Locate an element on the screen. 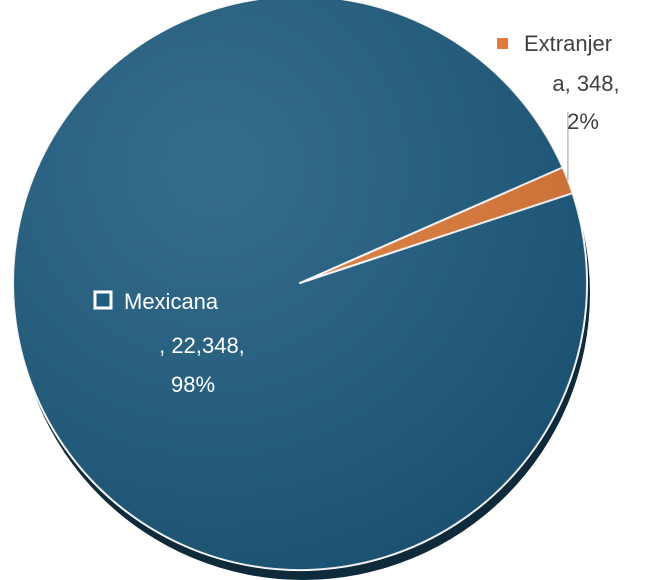  mexicana-data-label: Mexicana , 22,348, 98% is located at coordinates (169, 343).